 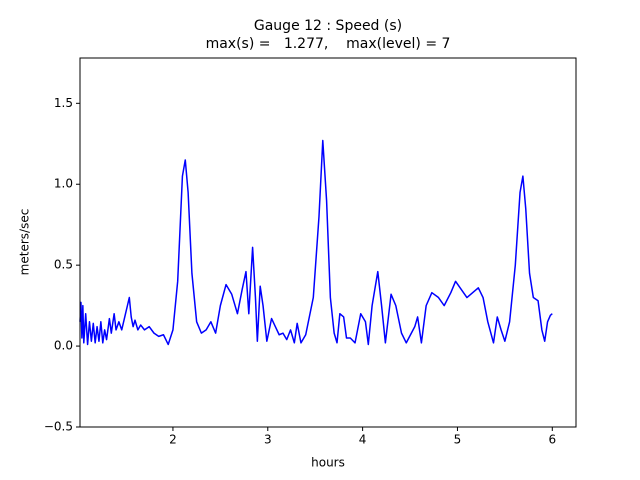 I want to click on x-tick-label: 5, so click(x=458, y=440).